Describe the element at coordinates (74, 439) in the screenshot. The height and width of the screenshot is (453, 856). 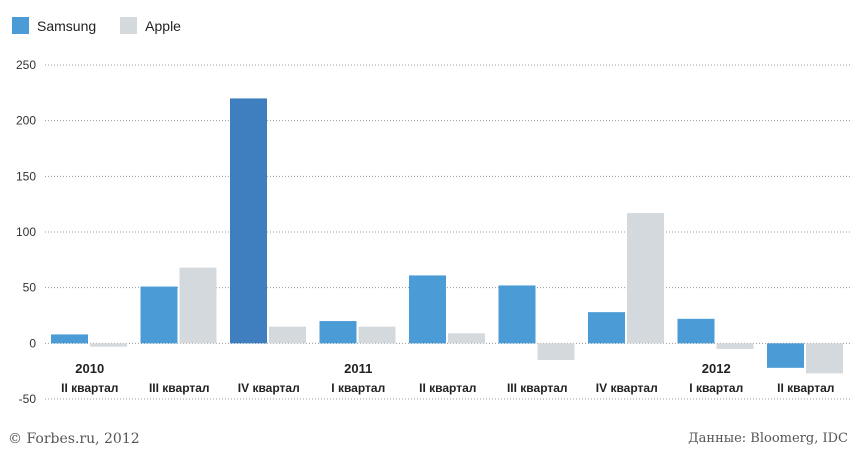
I see `copyright-text: © Forbes.ru, 2012` at that location.